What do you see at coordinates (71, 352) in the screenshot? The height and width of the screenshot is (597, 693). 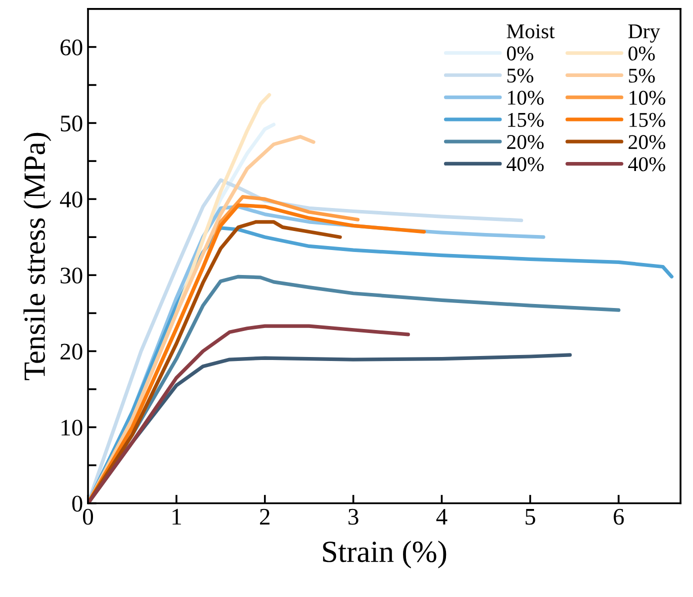 I see `y-tick-label: 20` at bounding box center [71, 352].